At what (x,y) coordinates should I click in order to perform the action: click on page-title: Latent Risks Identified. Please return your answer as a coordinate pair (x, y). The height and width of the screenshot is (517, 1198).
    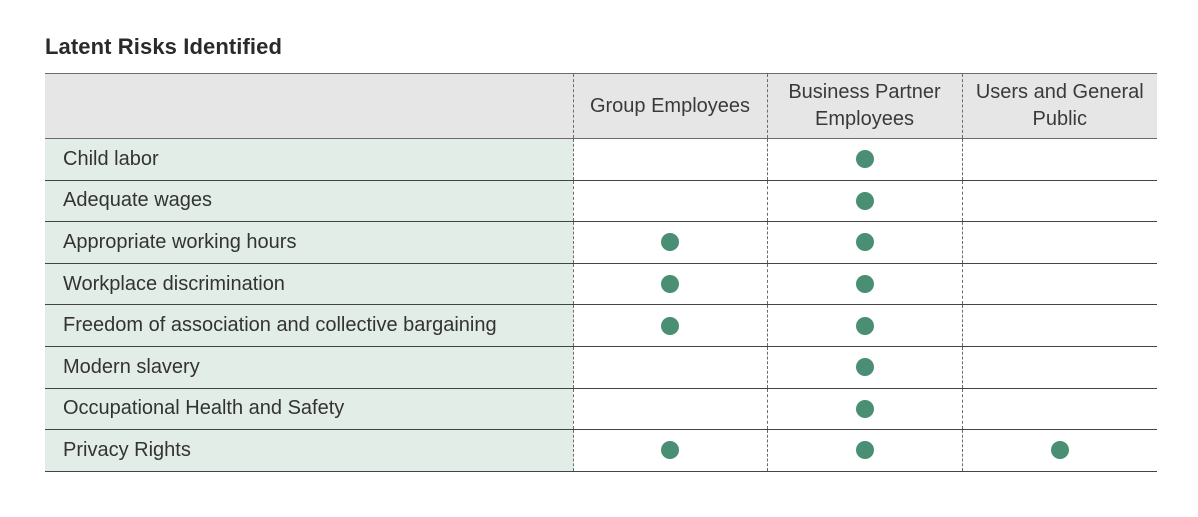
    Looking at the image, I should click on (164, 46).